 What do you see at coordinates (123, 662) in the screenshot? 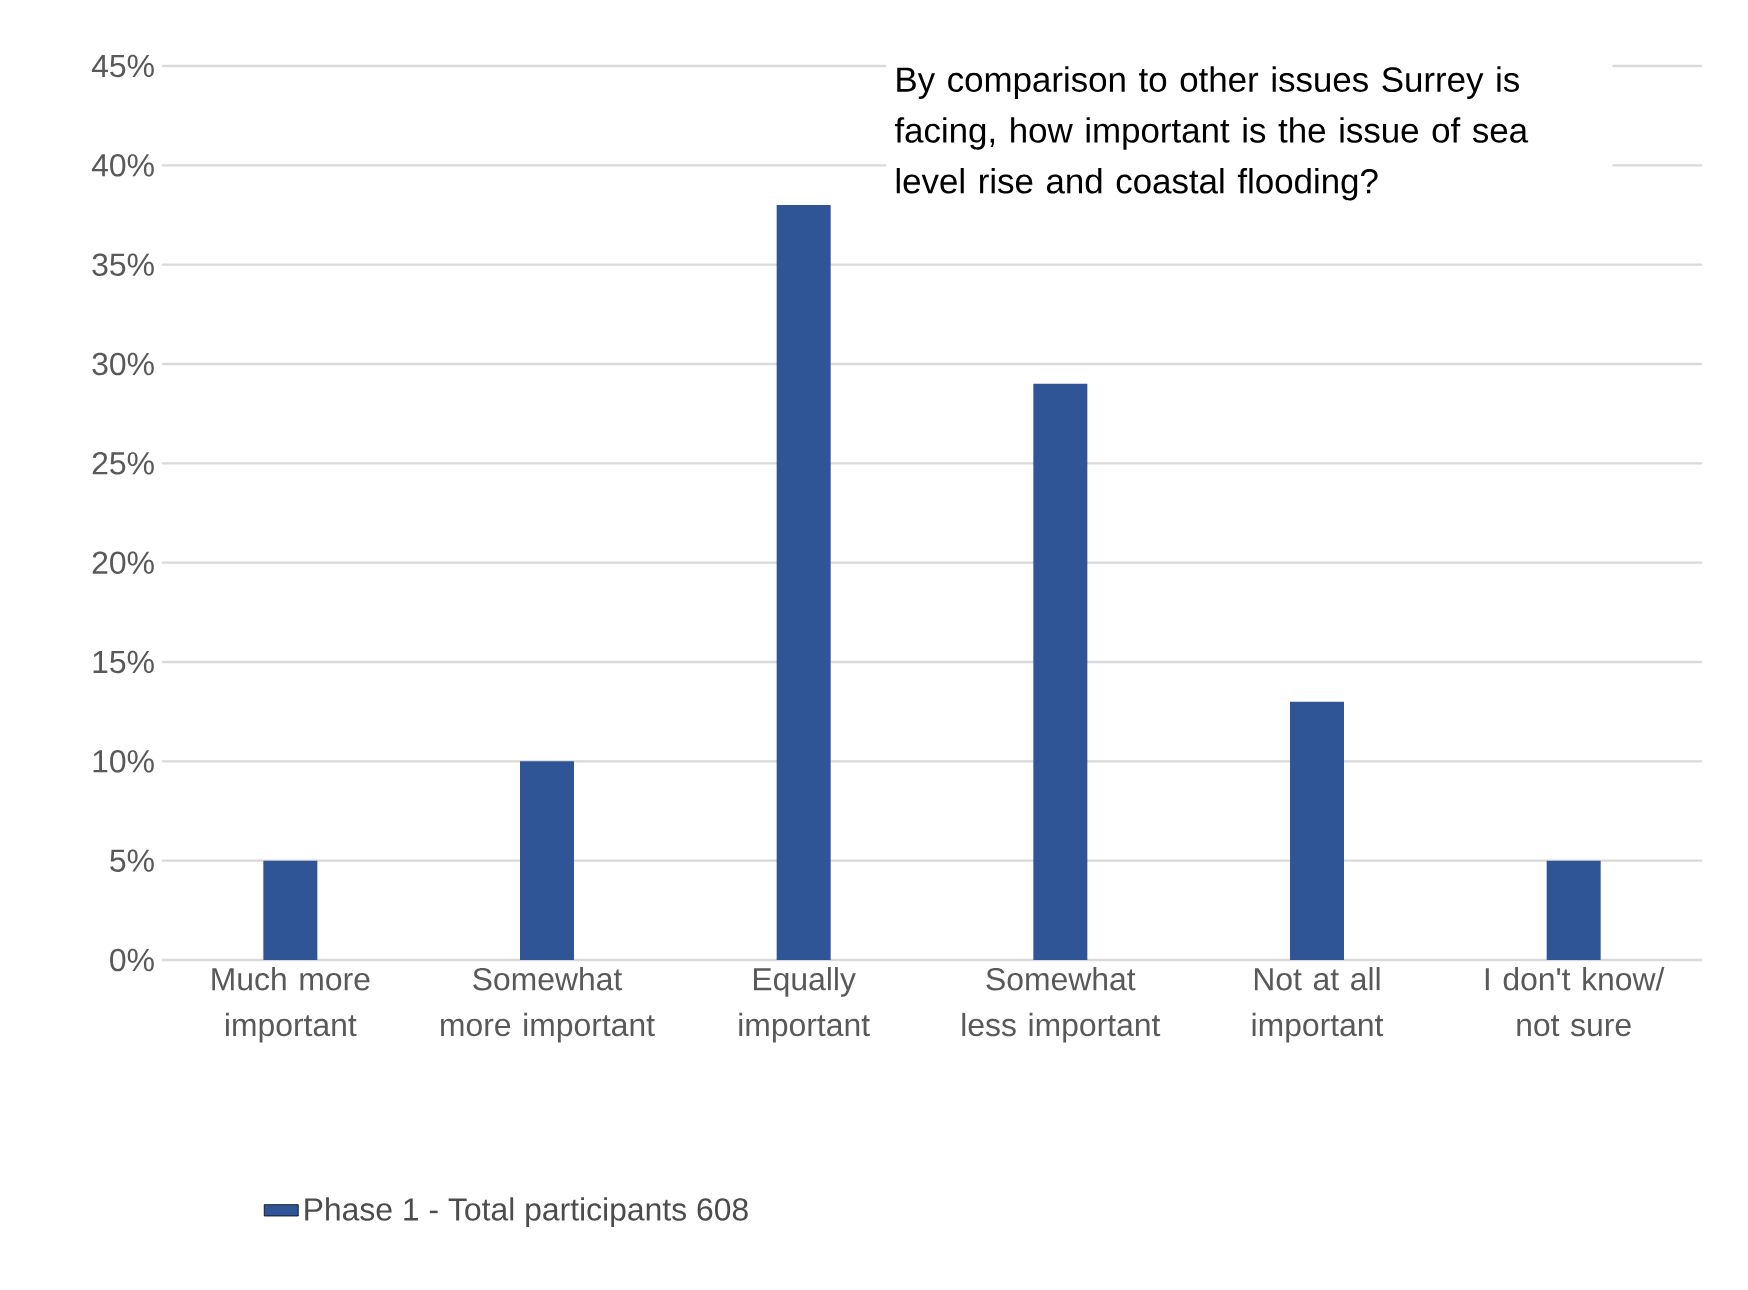
I see `y-tick-label: 15%` at bounding box center [123, 662].